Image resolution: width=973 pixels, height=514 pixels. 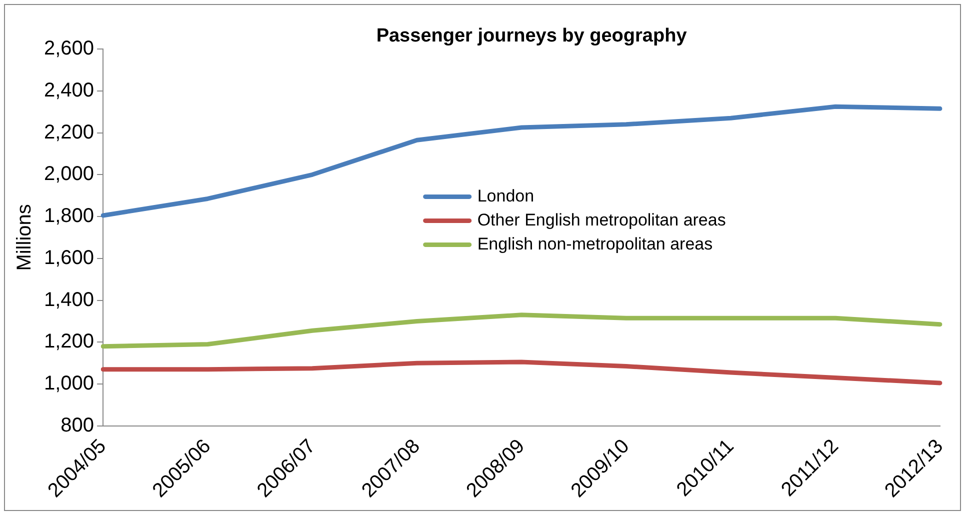 I want to click on chart-title: Passenger journeys by geography, so click(x=532, y=36).